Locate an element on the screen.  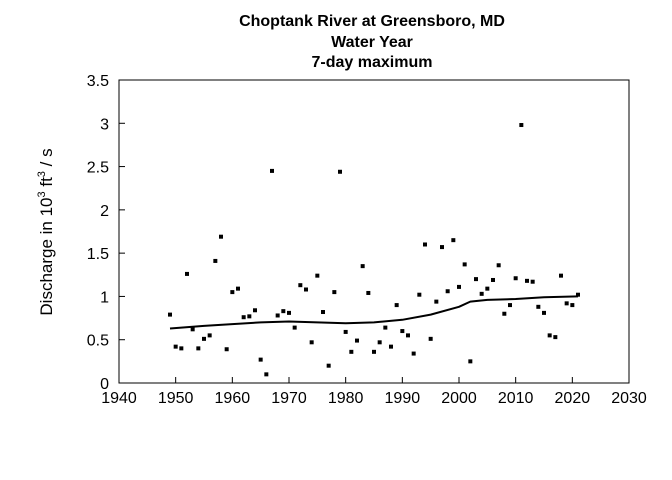
y-axis-title-prefix: Discharge in 10 is located at coordinates (46, 256).